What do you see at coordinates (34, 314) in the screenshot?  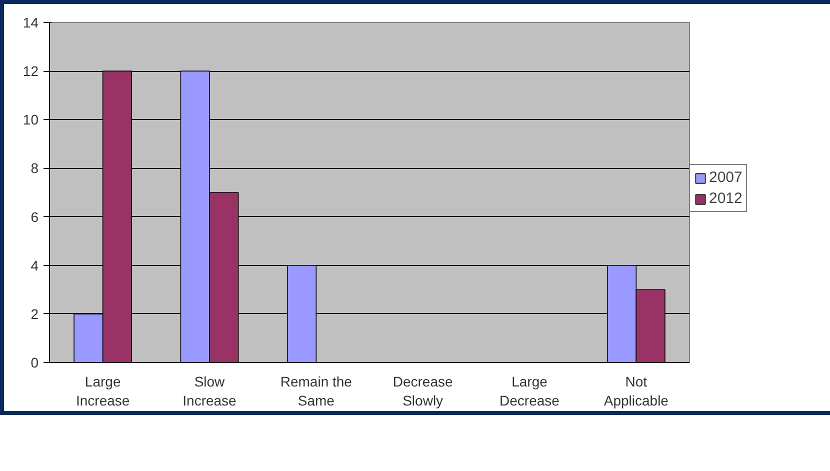 I see `y-tick-label: 2` at bounding box center [34, 314].